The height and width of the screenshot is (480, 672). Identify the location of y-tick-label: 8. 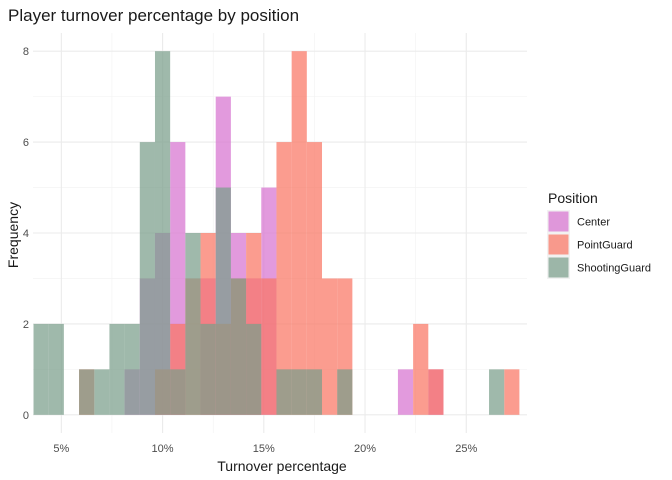
(26, 52).